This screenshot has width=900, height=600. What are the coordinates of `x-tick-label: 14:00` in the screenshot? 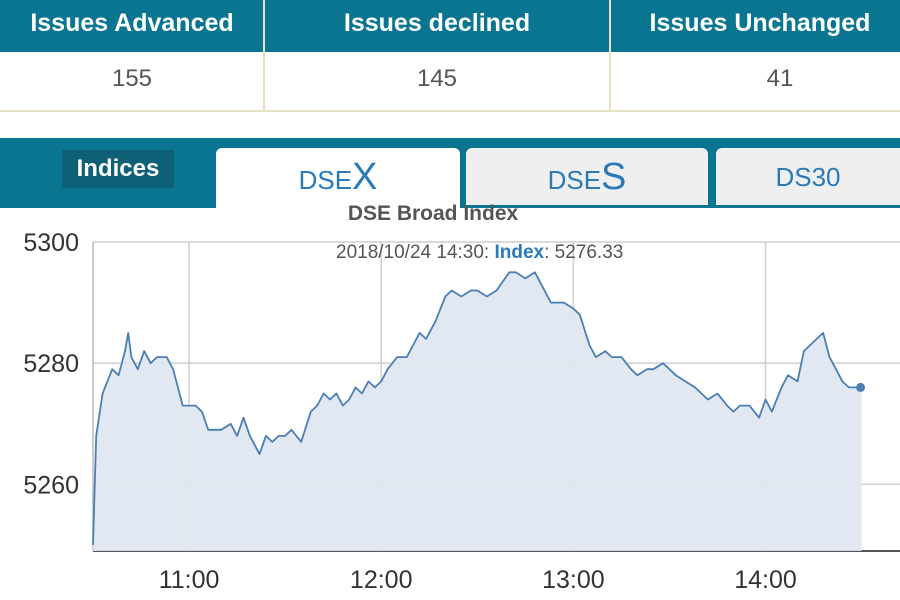 It's located at (765, 580).